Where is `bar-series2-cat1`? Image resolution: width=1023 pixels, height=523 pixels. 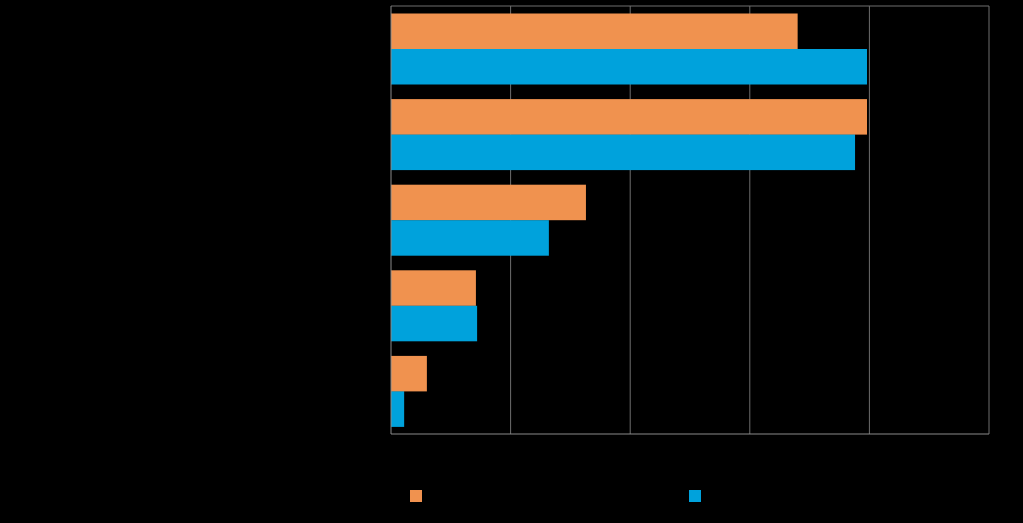
bar-series2-cat1 is located at coordinates (629, 67).